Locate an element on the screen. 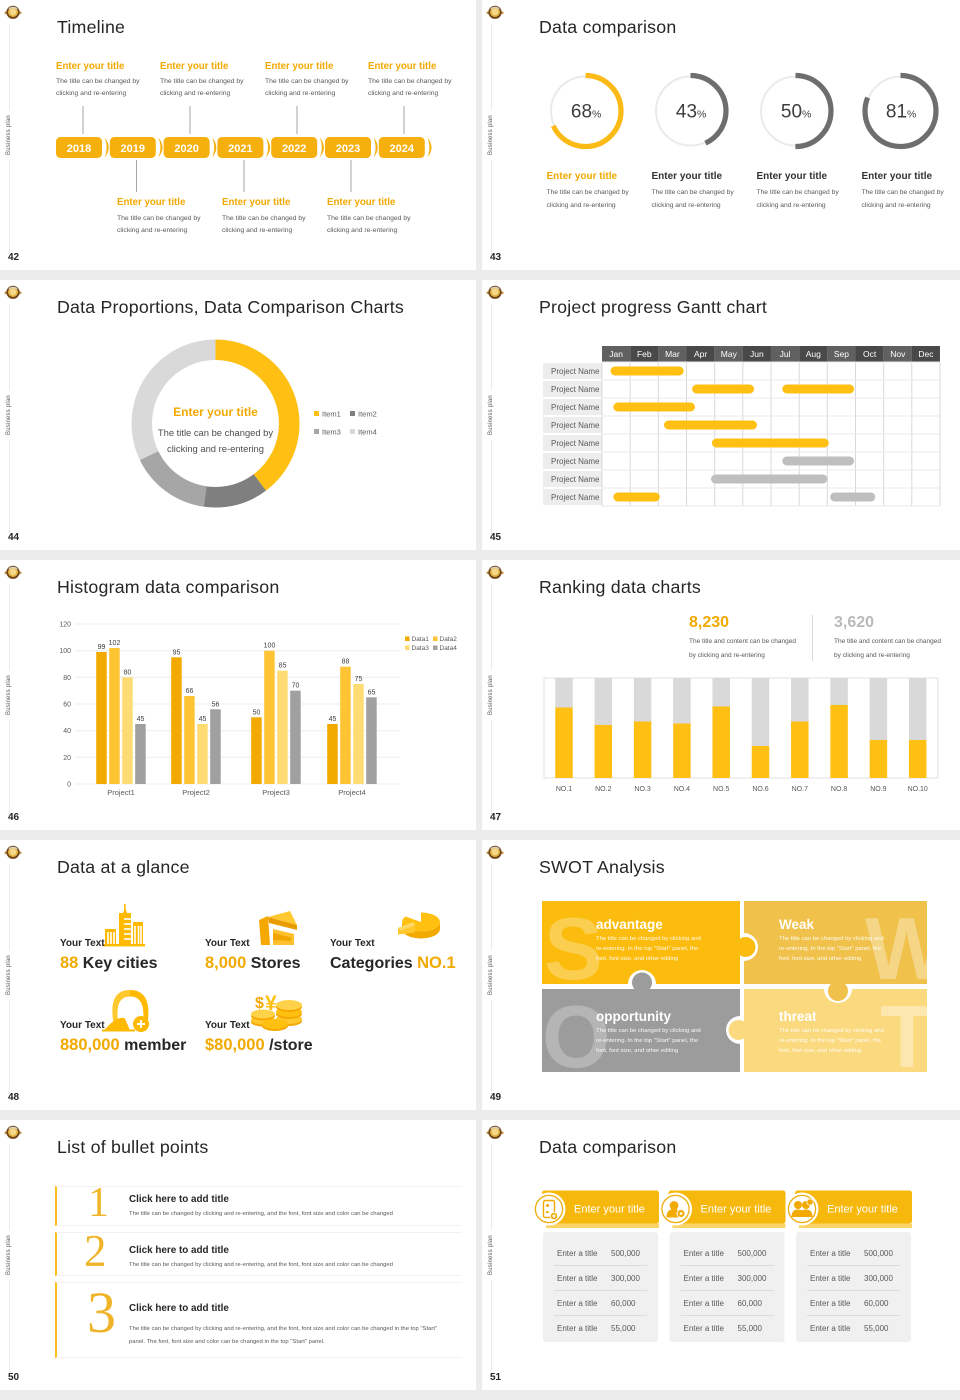 The image size is (960, 1400). svg-text: Aug is located at coordinates (813, 354).